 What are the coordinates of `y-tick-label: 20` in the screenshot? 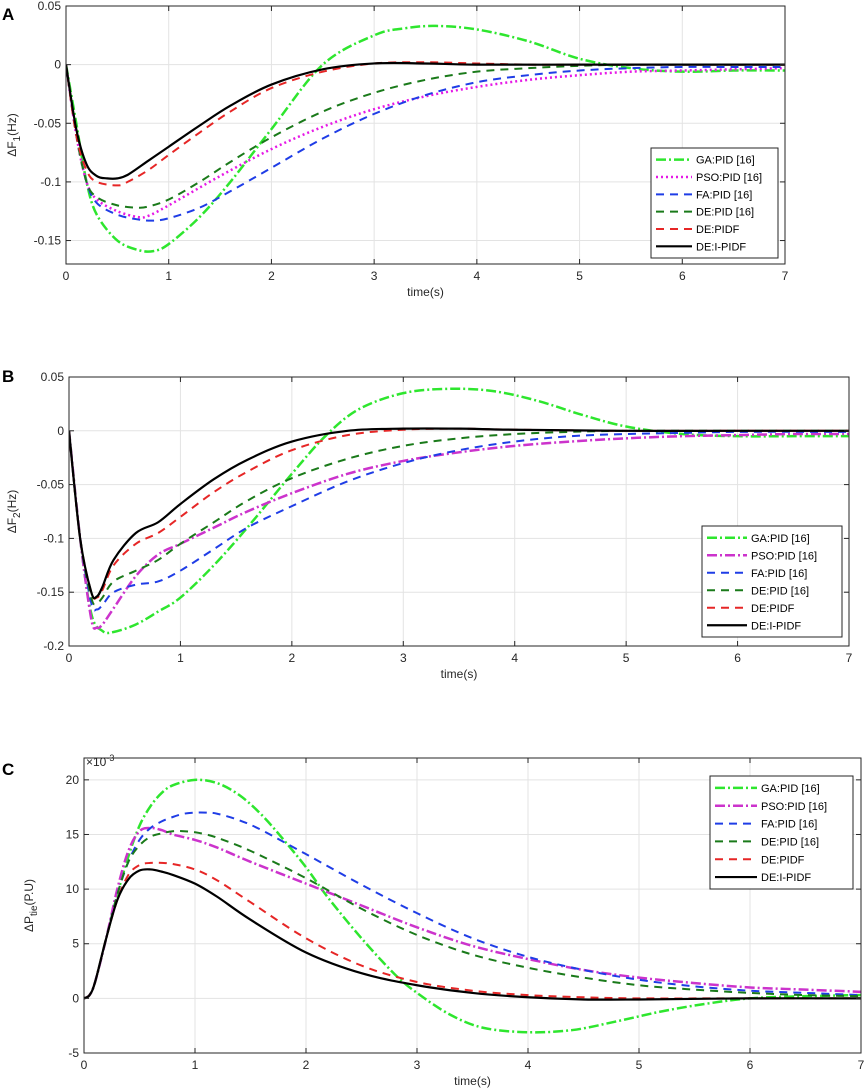 It's located at (73, 780).